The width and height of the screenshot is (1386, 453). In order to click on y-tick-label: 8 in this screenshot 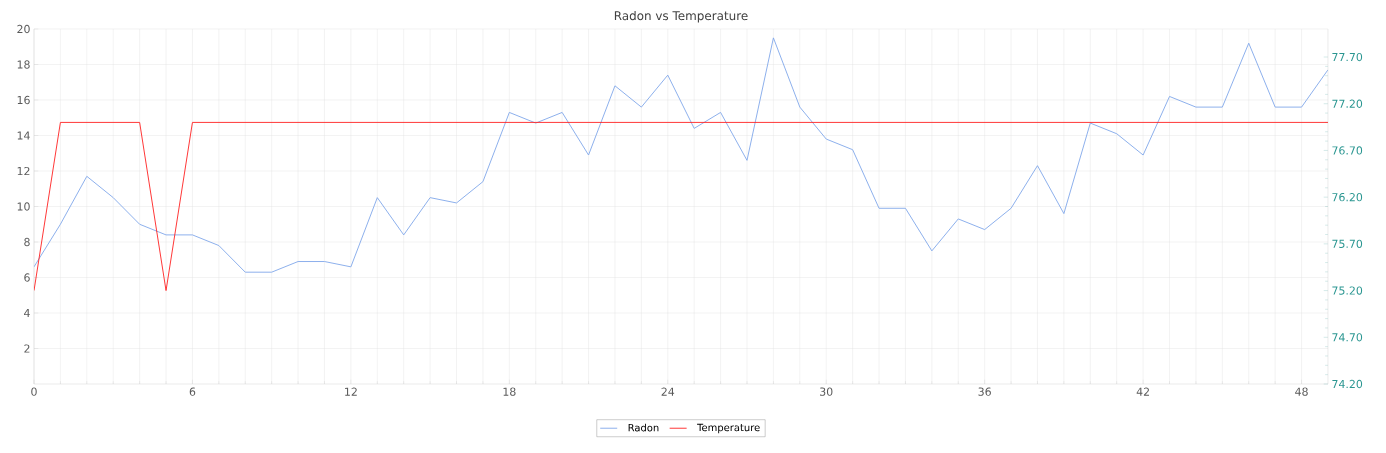, I will do `click(27, 242)`.